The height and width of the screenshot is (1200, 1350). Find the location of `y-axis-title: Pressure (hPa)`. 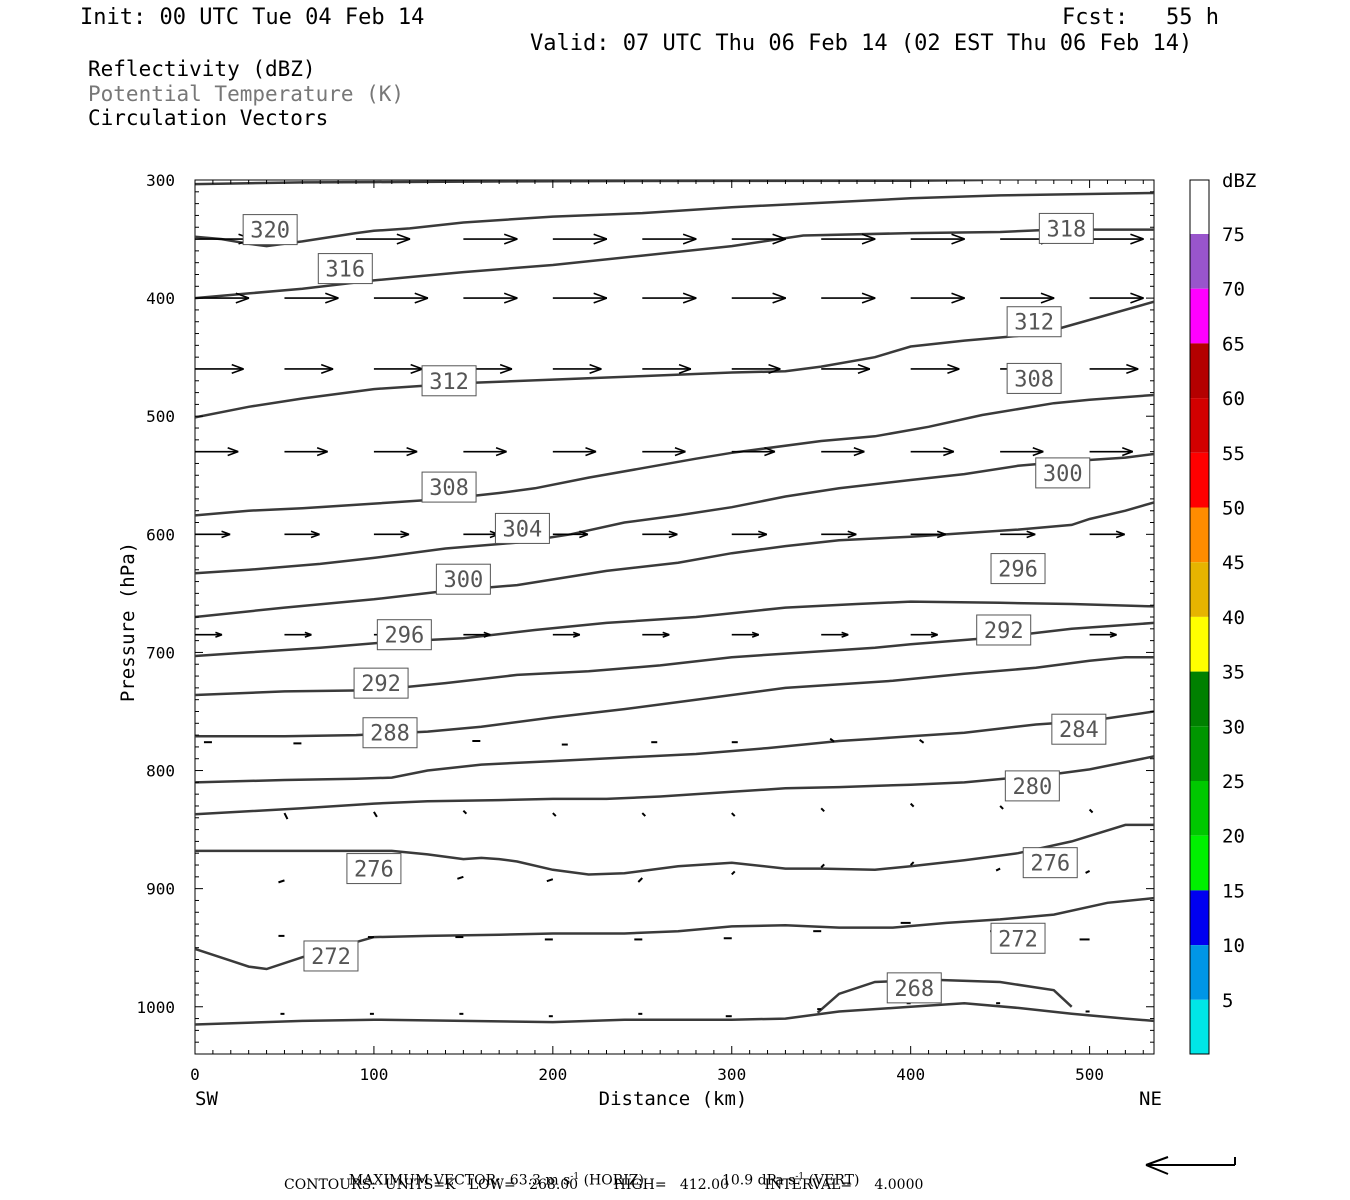

y-axis-title: Pressure (hPa) is located at coordinates (128, 622).